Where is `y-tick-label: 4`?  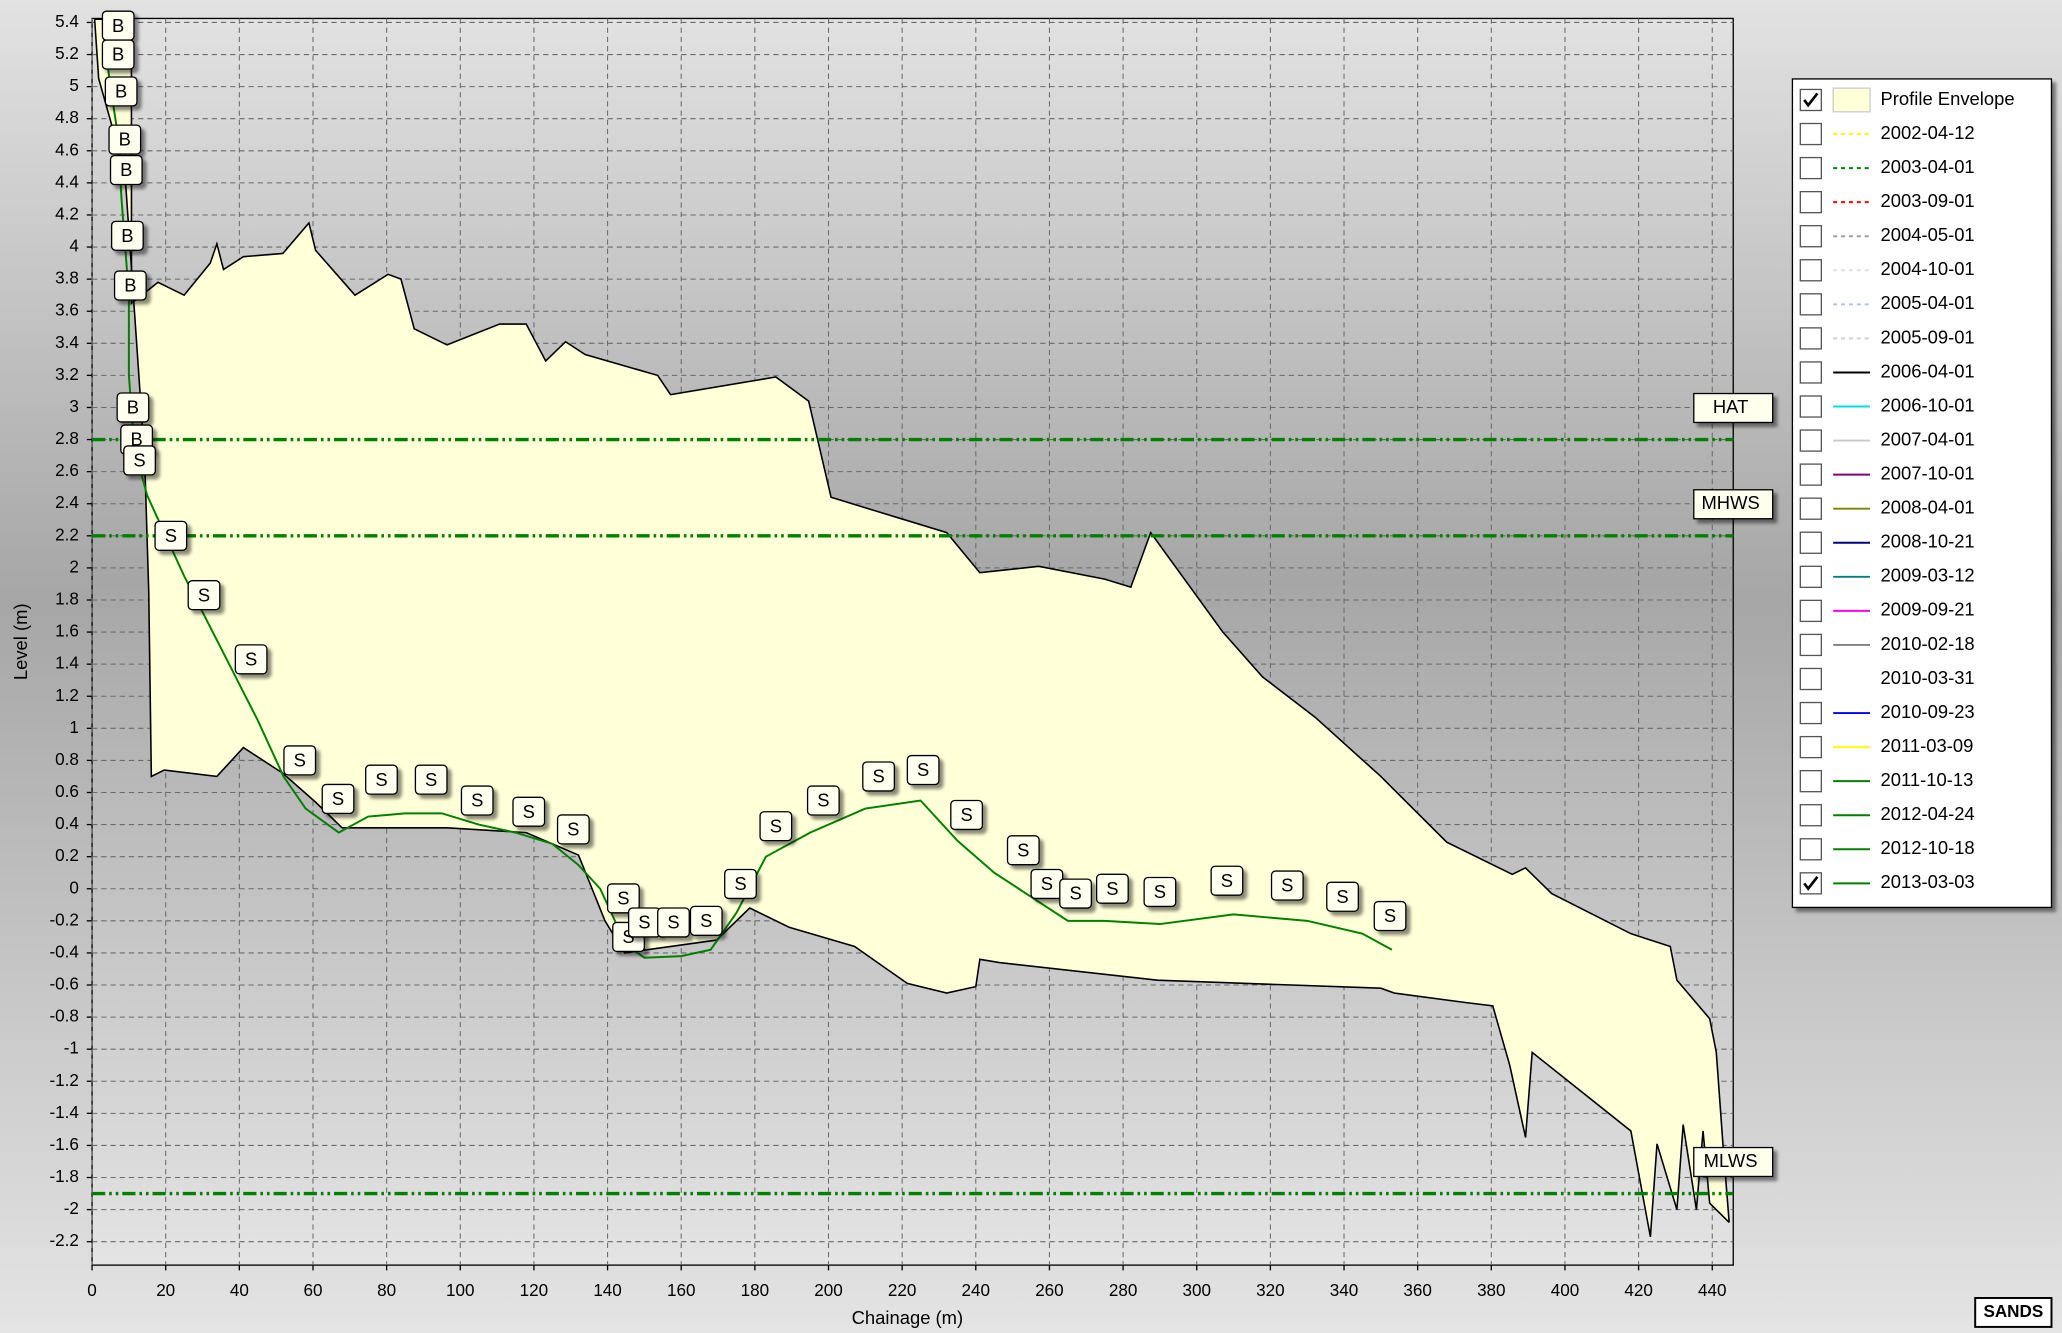
y-tick-label: 4 is located at coordinates (74, 246).